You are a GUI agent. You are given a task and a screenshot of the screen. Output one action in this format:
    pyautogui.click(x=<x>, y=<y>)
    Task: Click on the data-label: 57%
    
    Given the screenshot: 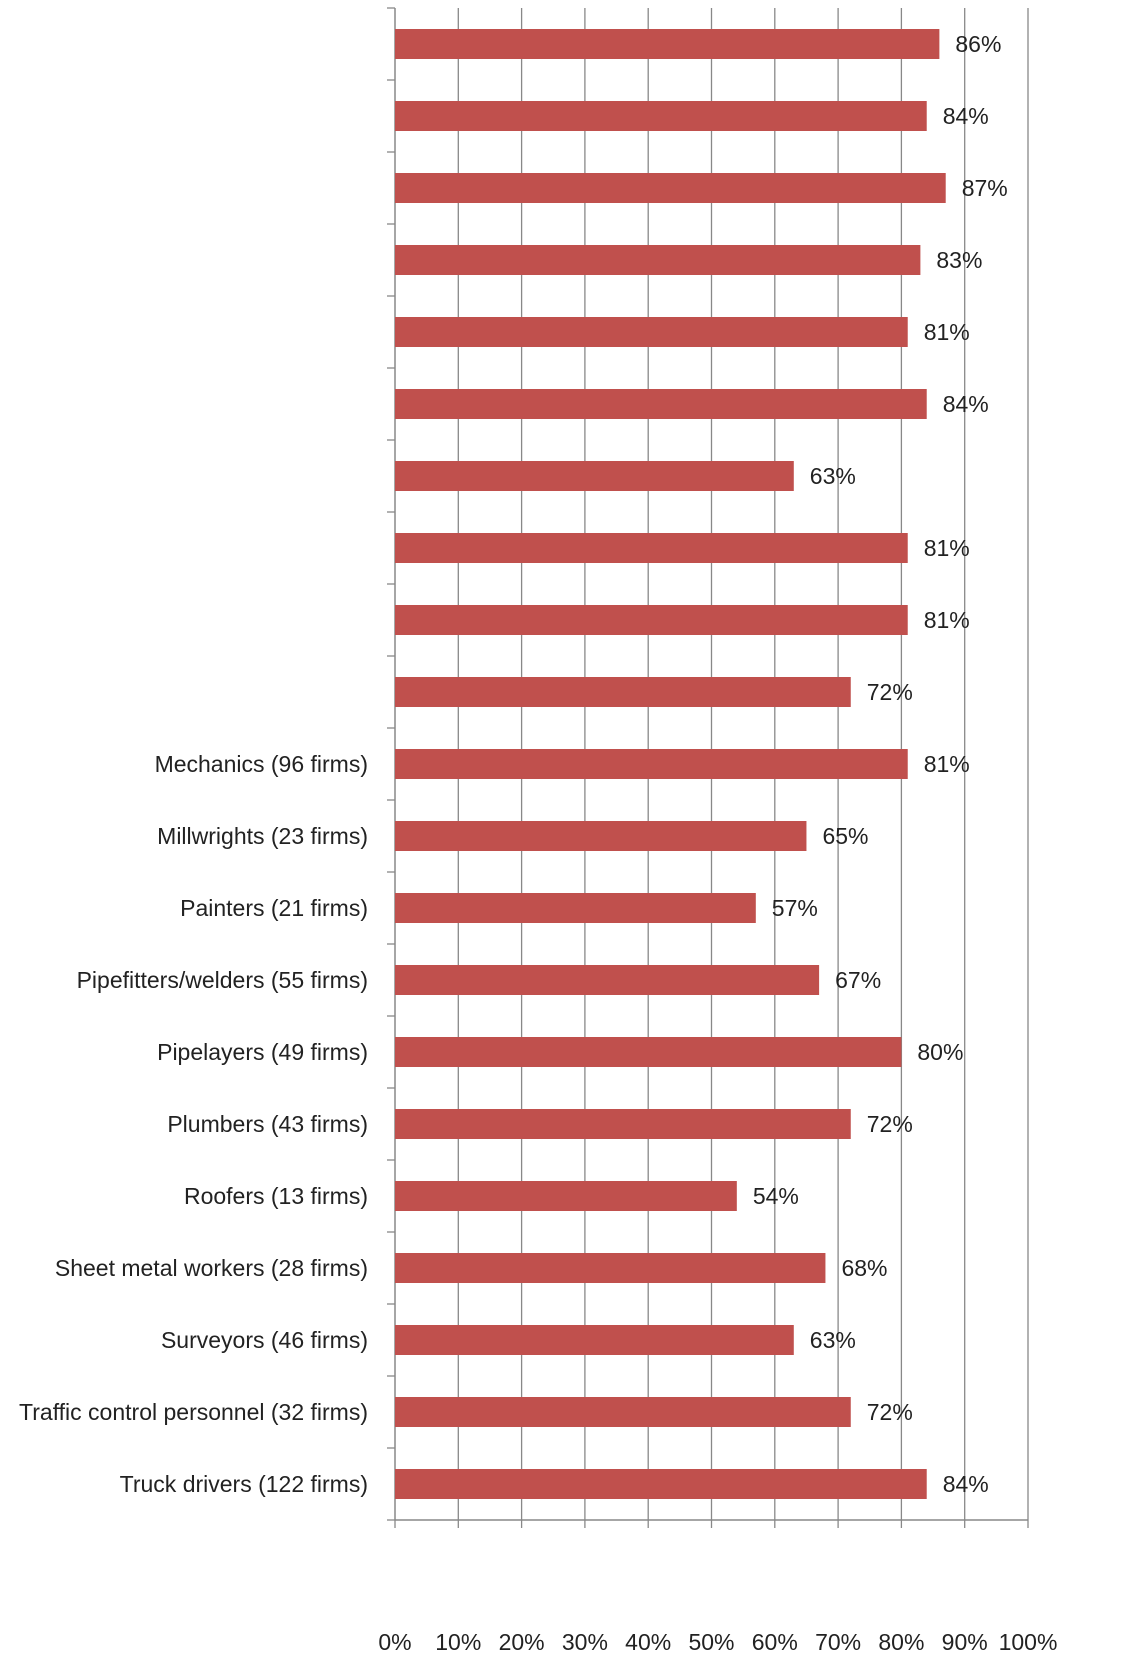 What is the action you would take?
    pyautogui.click(x=795, y=908)
    